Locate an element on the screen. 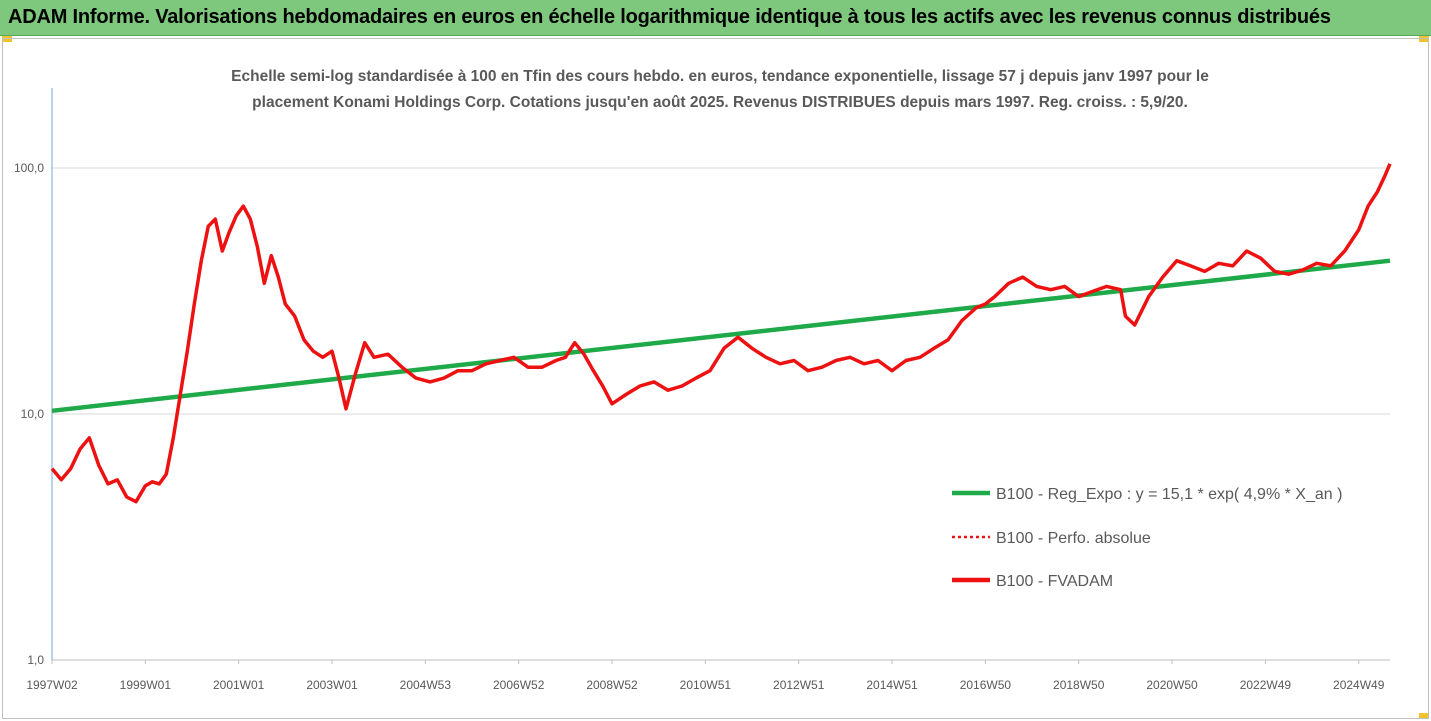 This screenshot has width=1431, height=721. x-tick-label: 2001W01 is located at coordinates (239, 685).